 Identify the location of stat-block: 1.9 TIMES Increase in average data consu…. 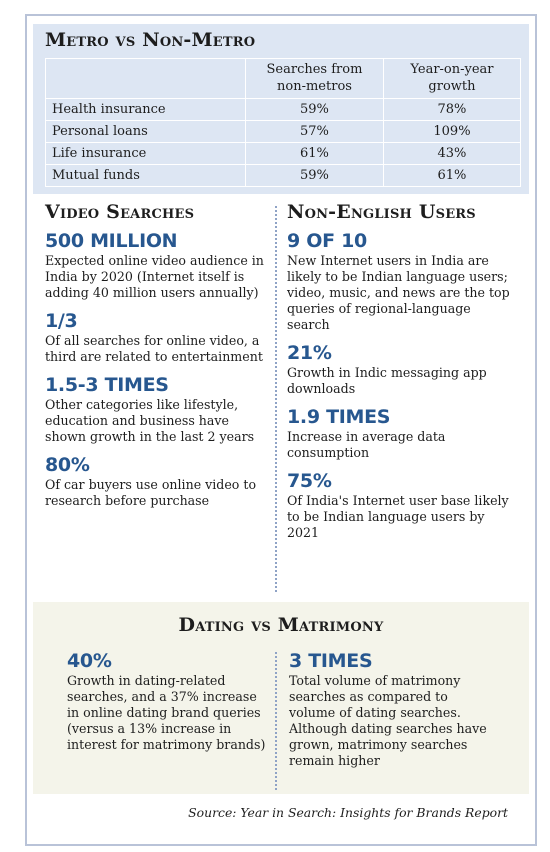
(399, 433).